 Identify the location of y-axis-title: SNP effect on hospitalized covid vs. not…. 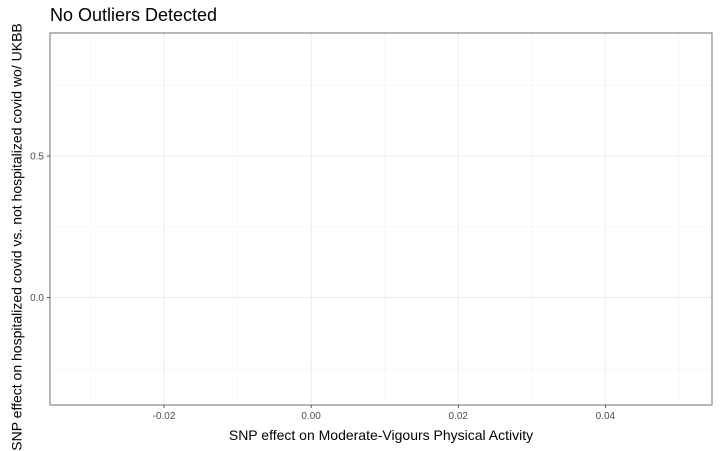
(17, 237).